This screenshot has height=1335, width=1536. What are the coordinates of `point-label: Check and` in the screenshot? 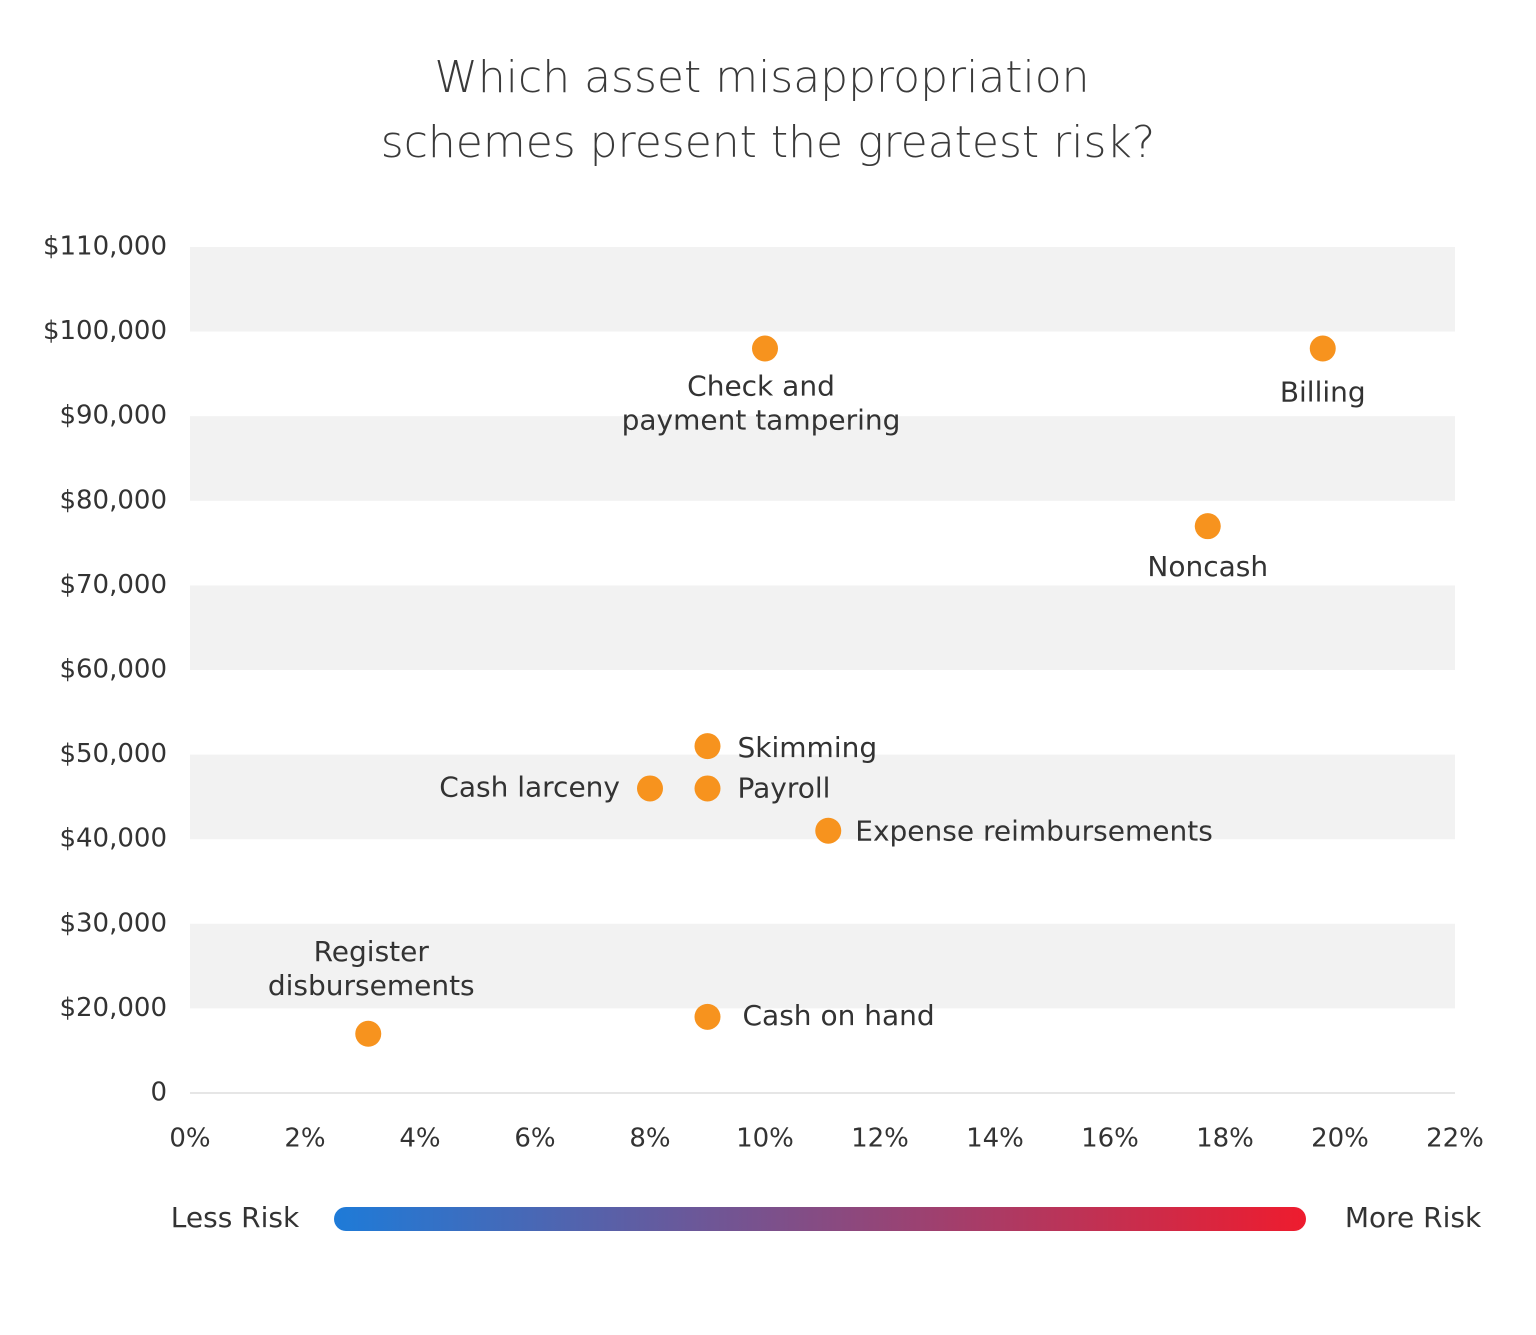 It's located at (761, 386).